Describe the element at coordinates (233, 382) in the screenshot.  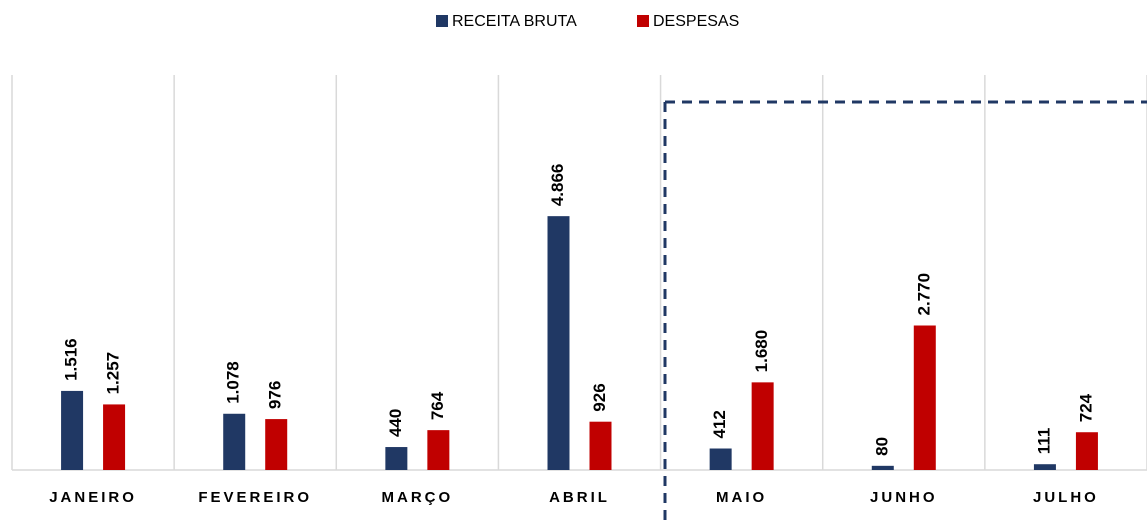
I see `data-label: 1.078` at that location.